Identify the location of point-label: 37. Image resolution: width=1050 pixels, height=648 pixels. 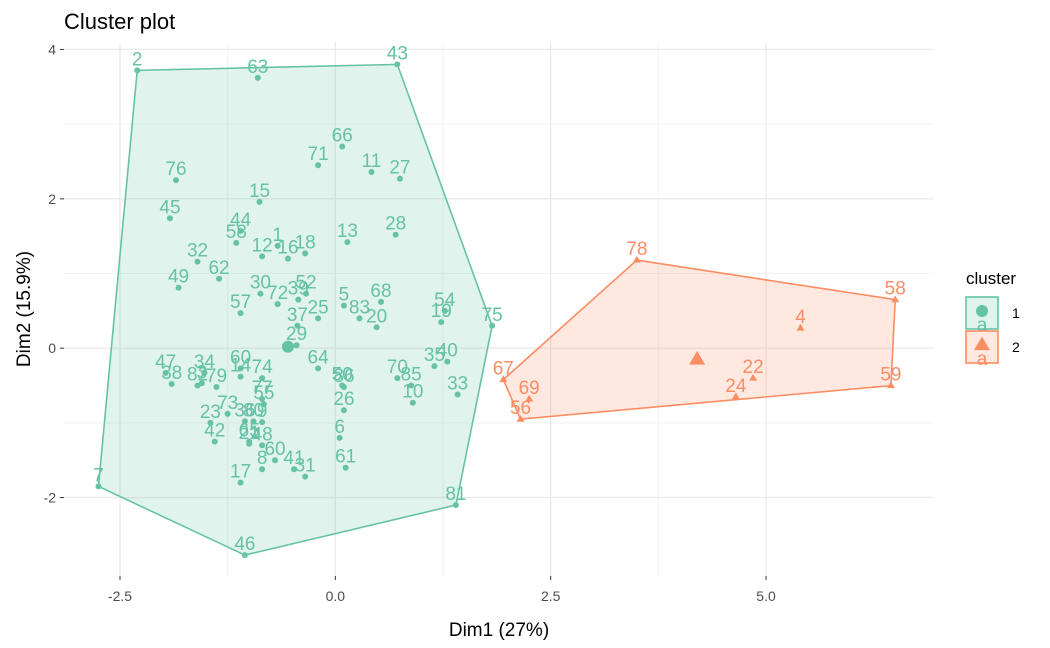
(297, 315).